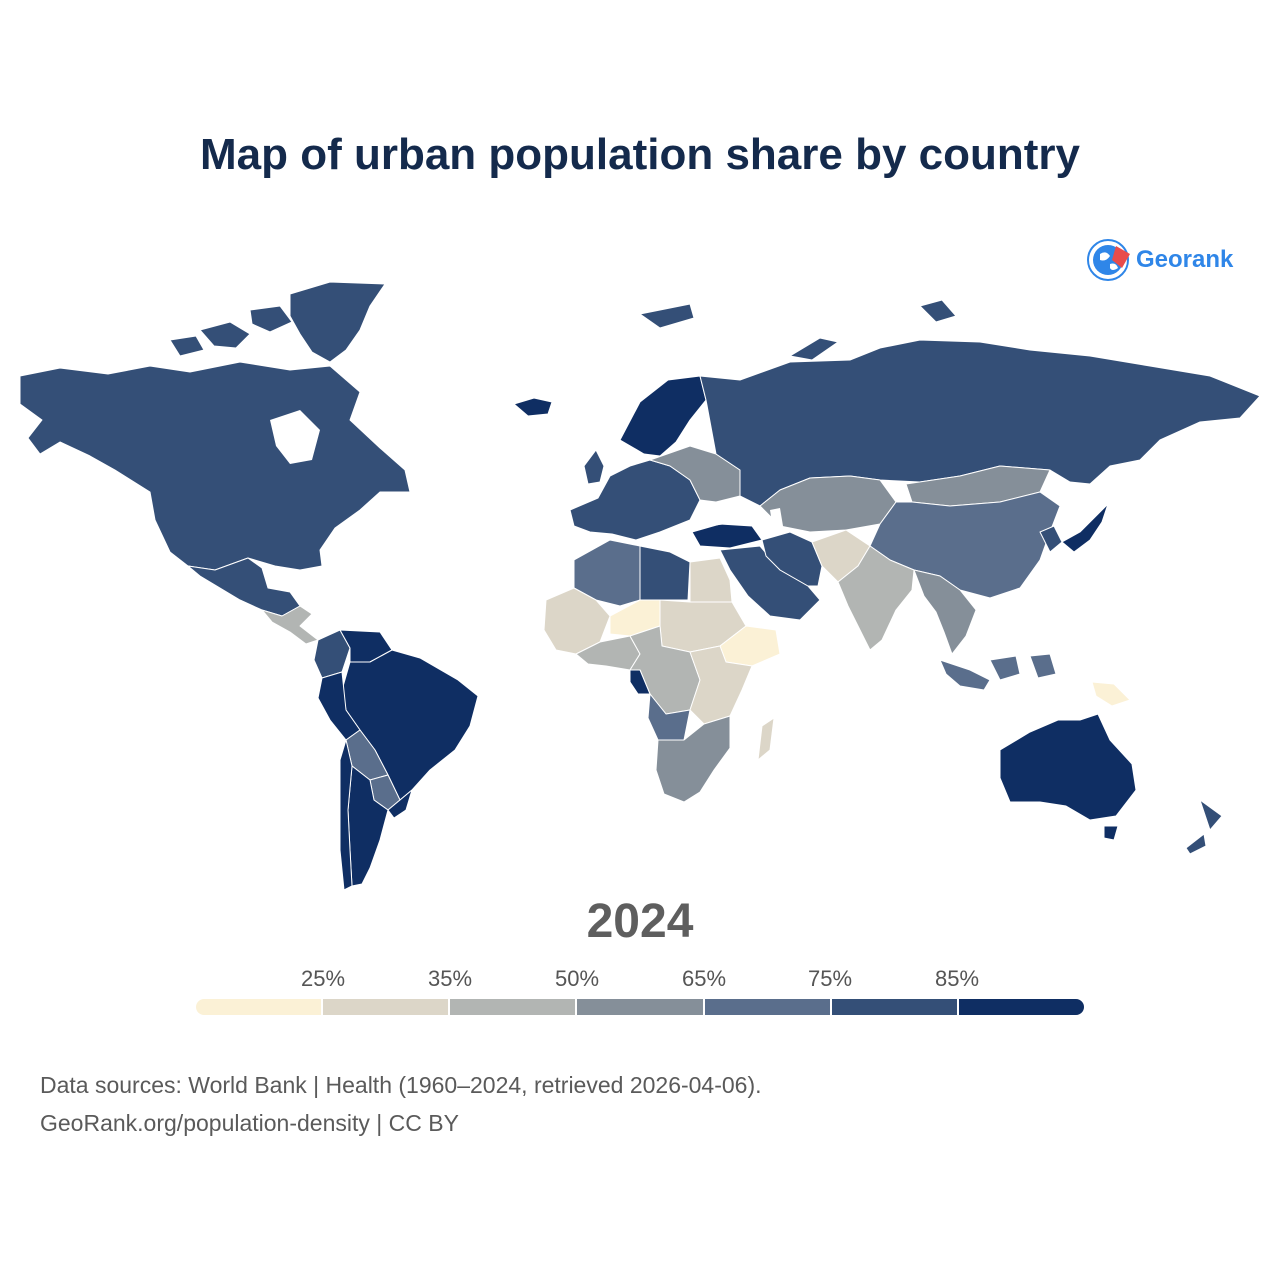  I want to click on region-greenland, so click(337, 322).